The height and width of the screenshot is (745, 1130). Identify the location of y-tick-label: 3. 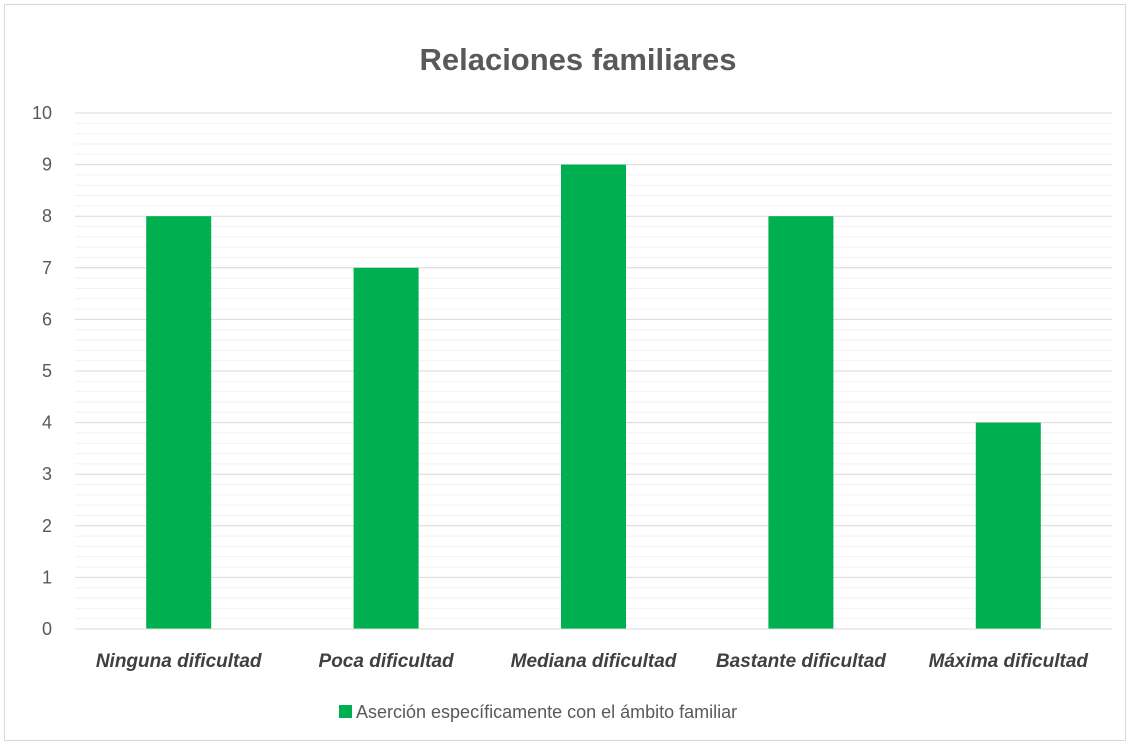
(47, 474).